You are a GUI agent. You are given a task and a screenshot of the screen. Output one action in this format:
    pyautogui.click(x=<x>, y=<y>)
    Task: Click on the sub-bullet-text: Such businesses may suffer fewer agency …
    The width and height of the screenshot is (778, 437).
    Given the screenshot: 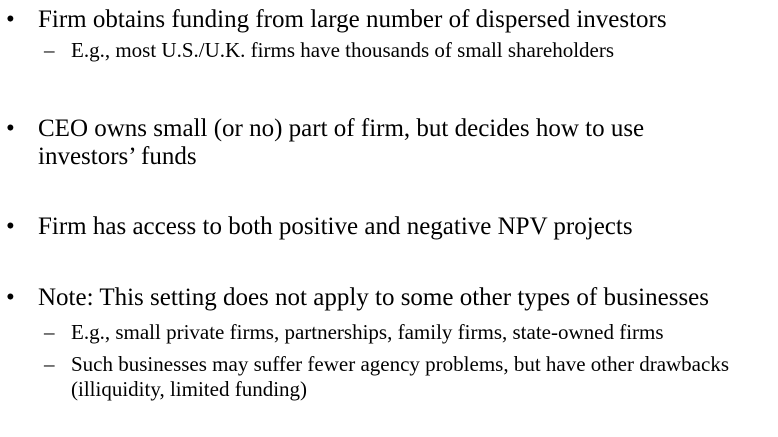 What is the action you would take?
    pyautogui.click(x=400, y=376)
    